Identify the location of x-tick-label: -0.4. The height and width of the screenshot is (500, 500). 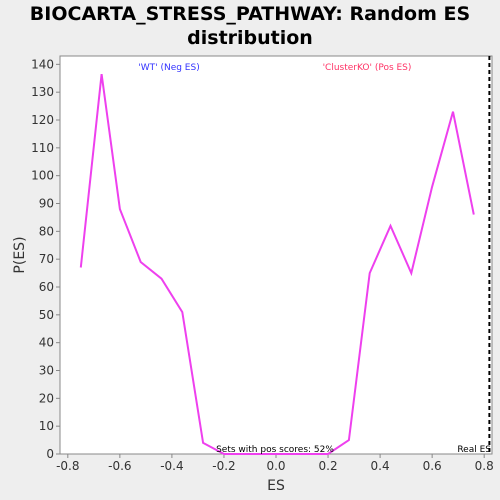
(171, 466).